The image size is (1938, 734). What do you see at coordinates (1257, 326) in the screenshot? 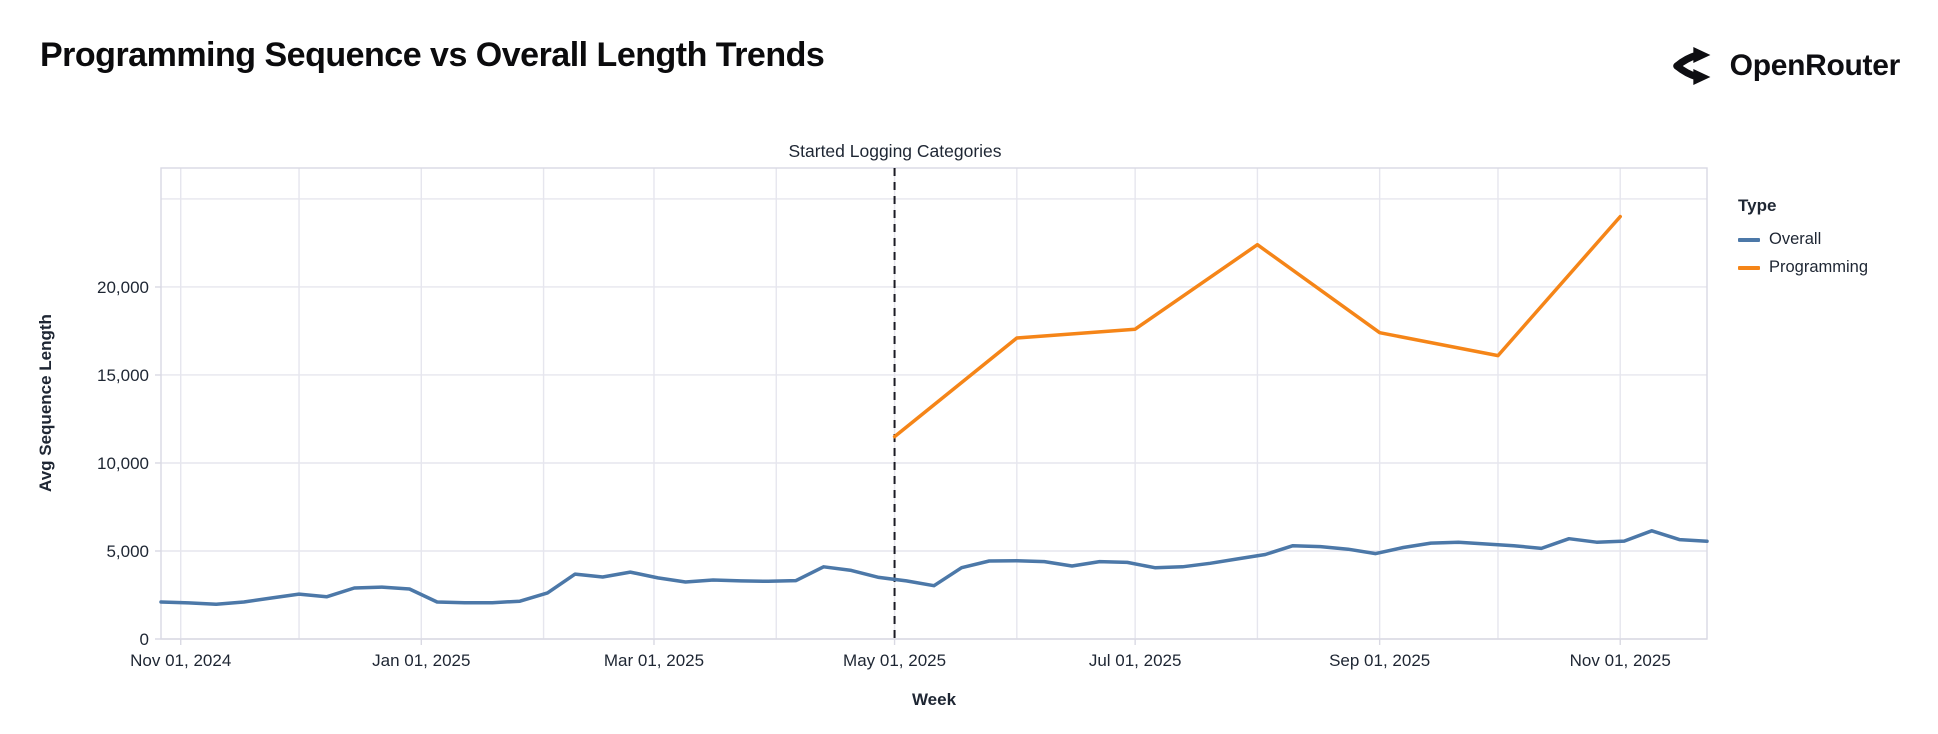
I see `programming-series-line` at bounding box center [1257, 326].